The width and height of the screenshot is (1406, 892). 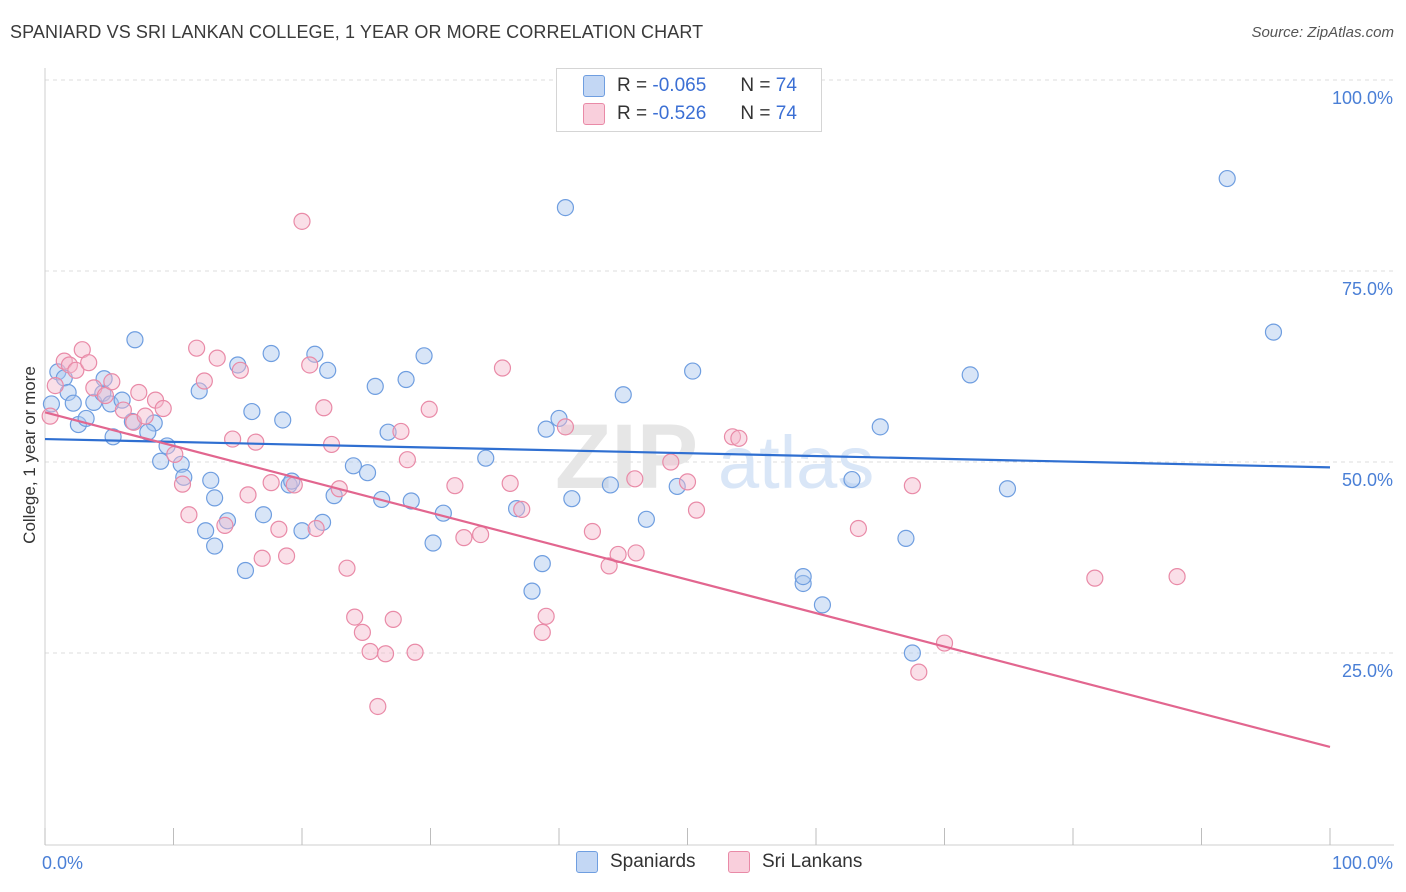 What do you see at coordinates (689, 100) in the screenshot?
I see `correlation-legend: R = -0.065 N = 74 R = -0.526 N = 74` at bounding box center [689, 100].